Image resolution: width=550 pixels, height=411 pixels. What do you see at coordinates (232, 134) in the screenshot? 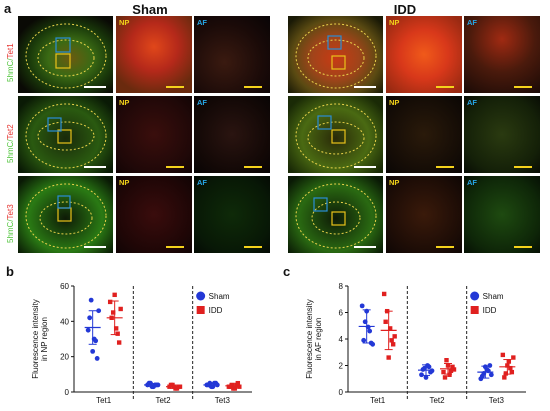
I see `sham-tet2-af-image: AF` at bounding box center [232, 134].